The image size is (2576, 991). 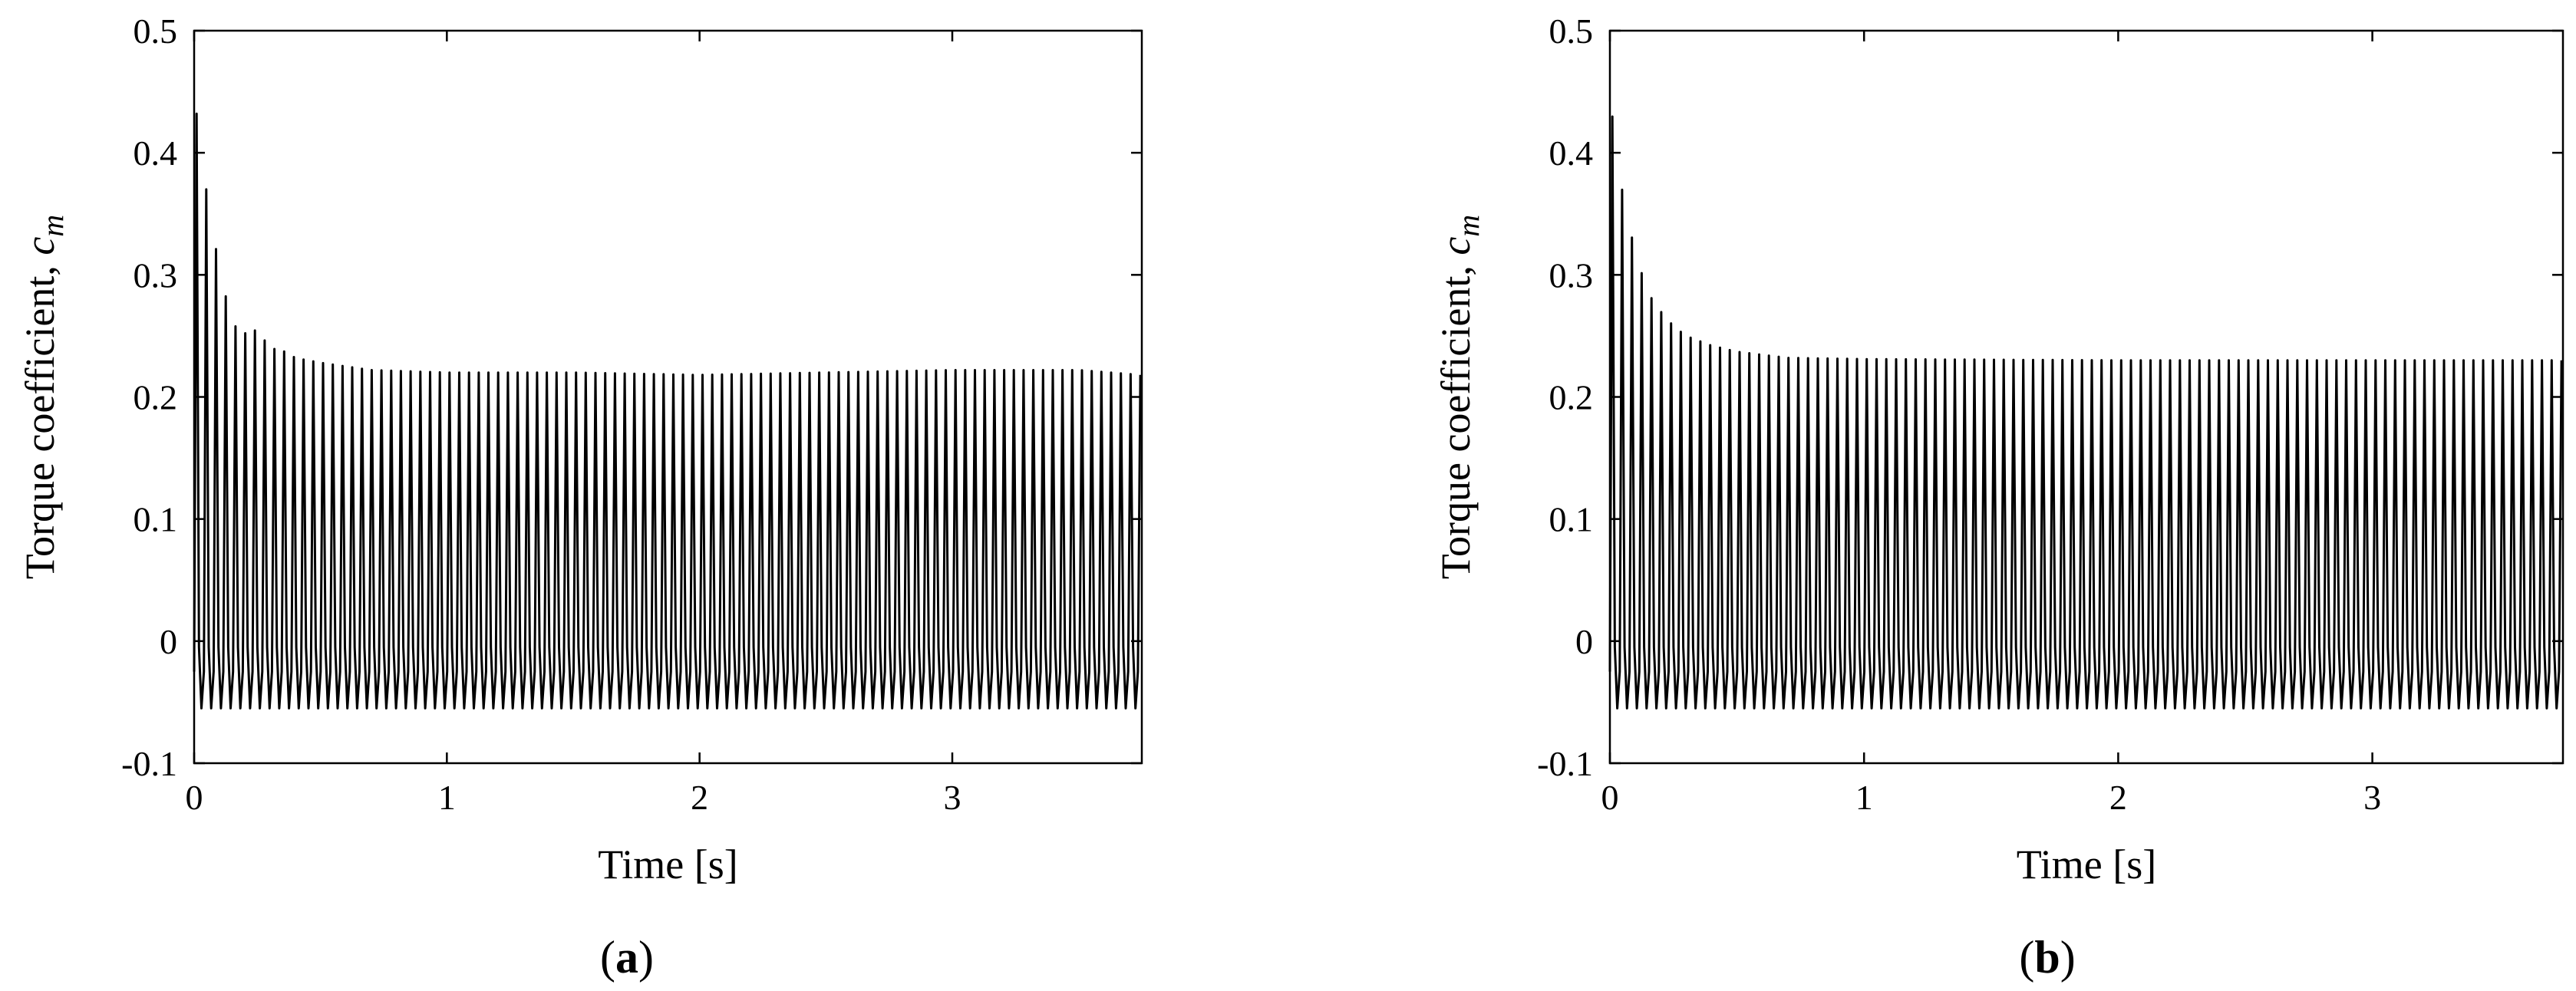 I want to click on panel-label: (a), so click(x=627, y=958).